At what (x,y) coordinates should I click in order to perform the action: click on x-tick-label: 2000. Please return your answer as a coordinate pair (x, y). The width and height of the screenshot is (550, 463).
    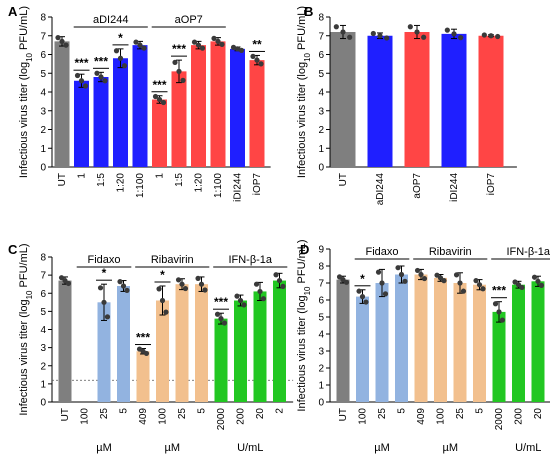
    Looking at the image, I should click on (499, 419).